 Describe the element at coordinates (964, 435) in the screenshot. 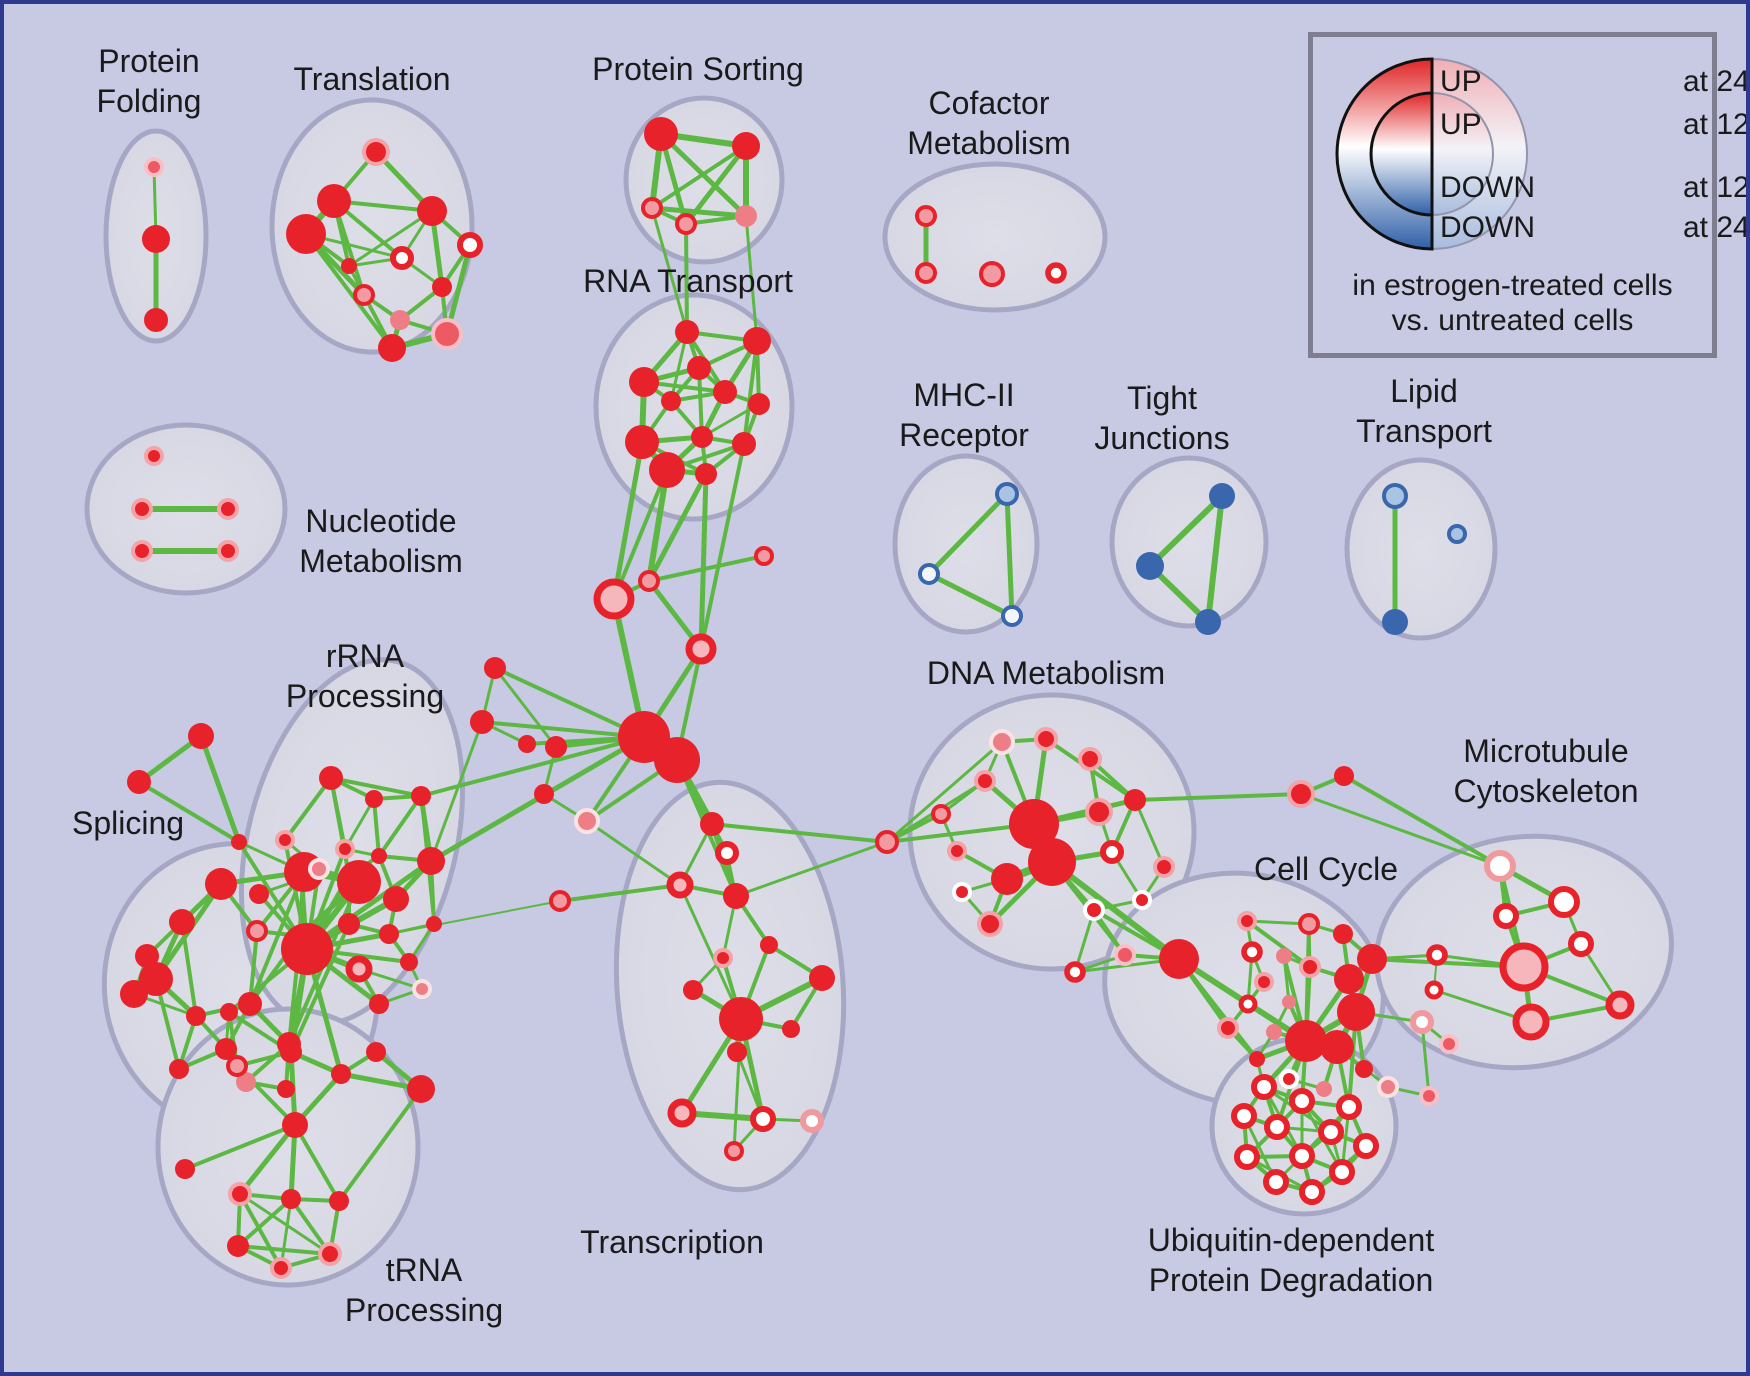

I see `cluster-label-mhc-ii-receptor: Receptor` at that location.